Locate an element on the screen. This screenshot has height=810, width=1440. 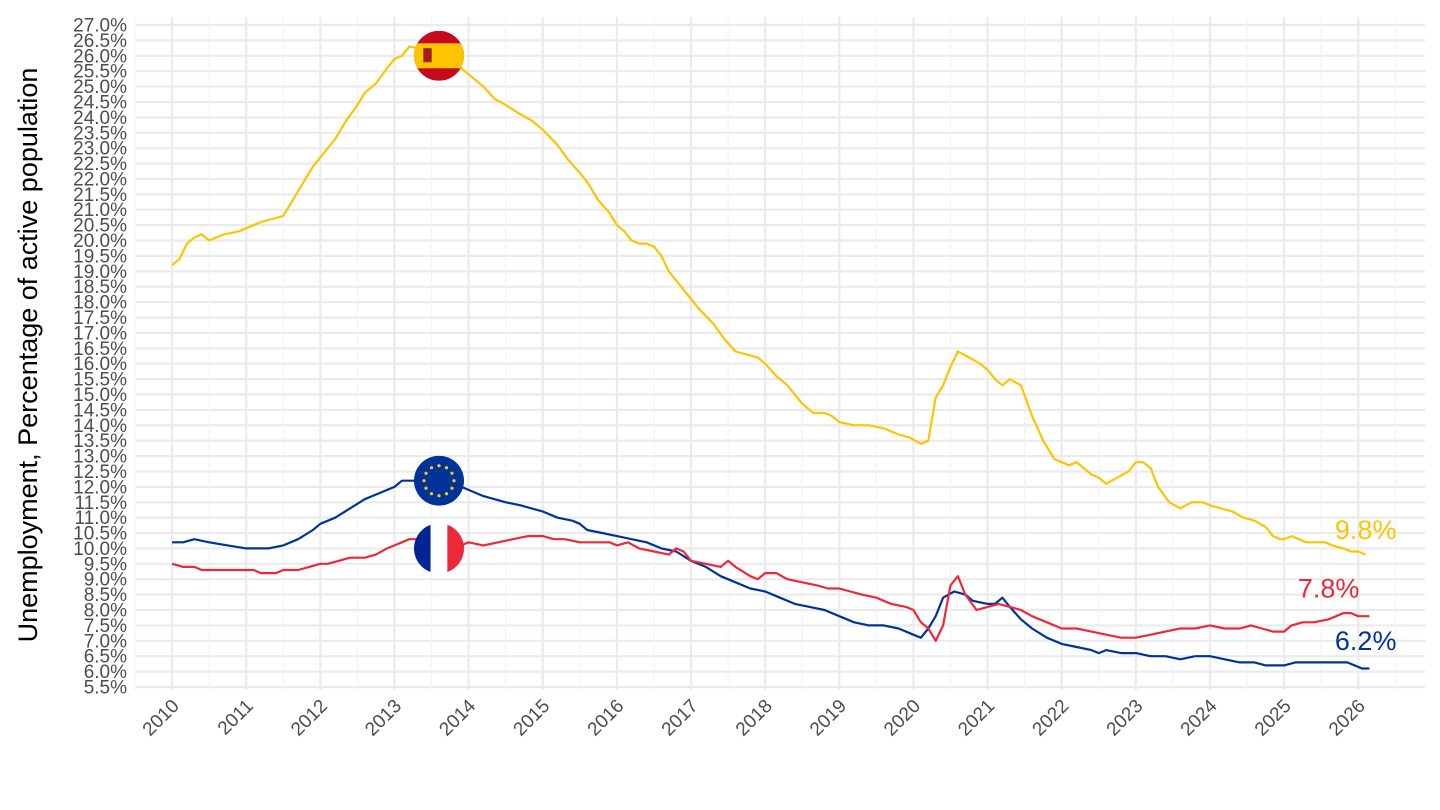
y-tick-label: 20.0% is located at coordinates (100, 241).